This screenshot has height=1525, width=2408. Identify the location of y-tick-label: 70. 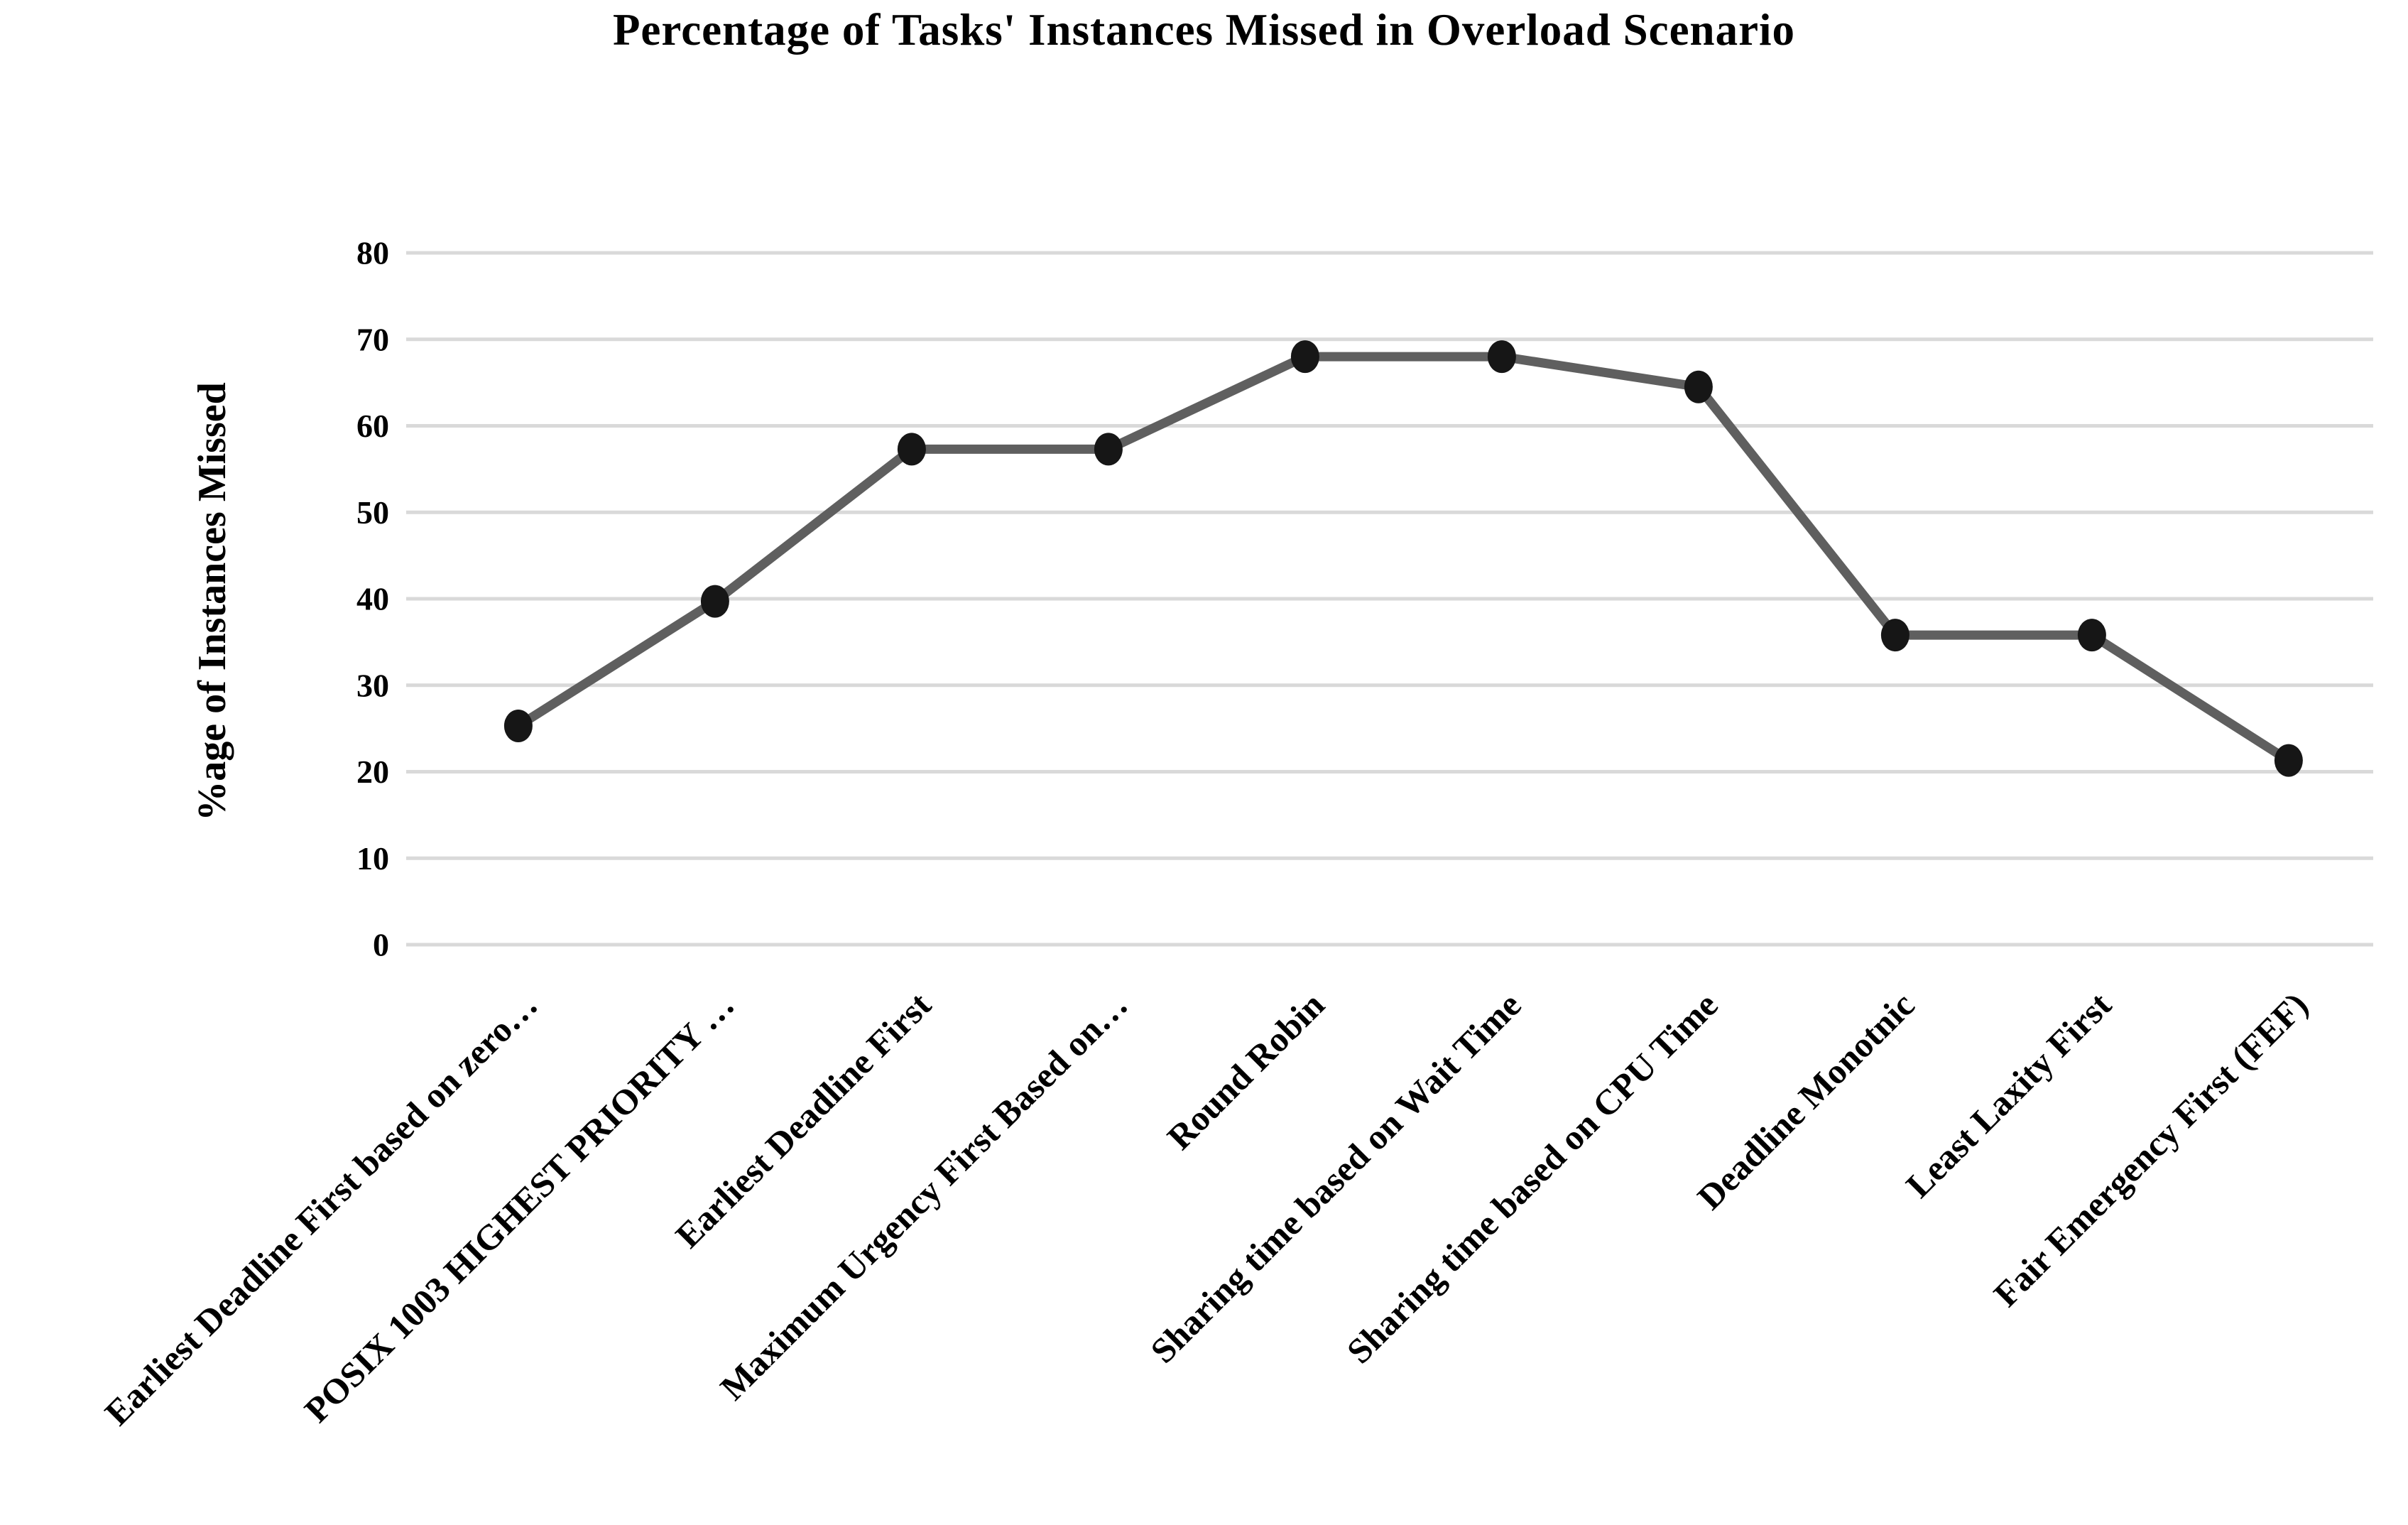
(372, 339).